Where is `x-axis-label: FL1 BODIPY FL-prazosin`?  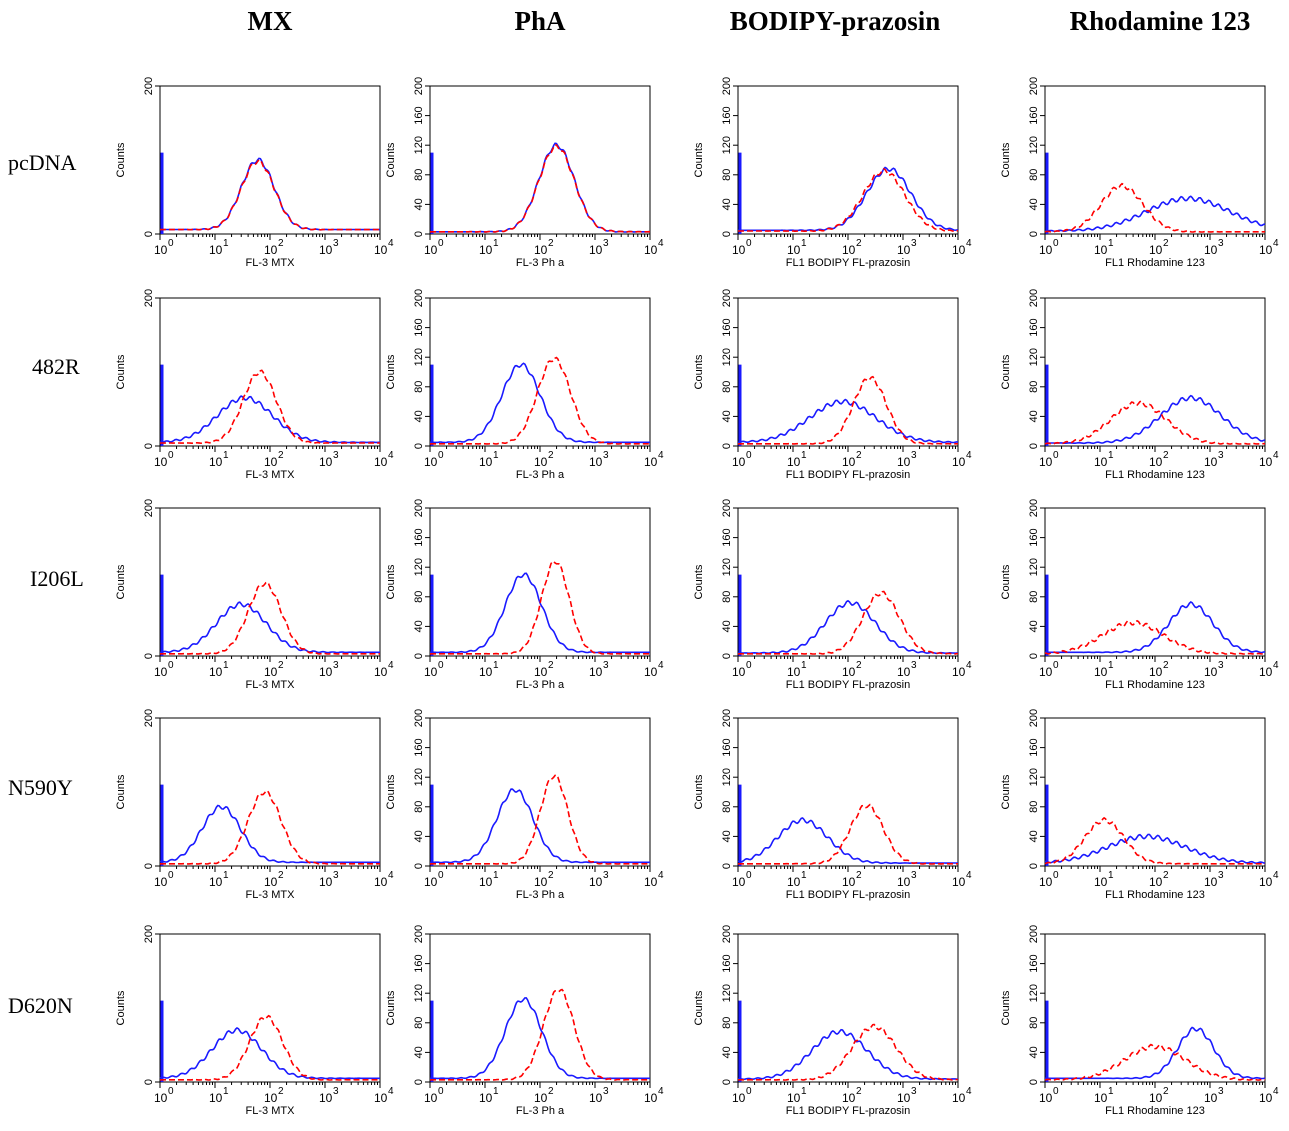
x-axis-label: FL1 BODIPY FL-prazosin is located at coordinates (848, 685).